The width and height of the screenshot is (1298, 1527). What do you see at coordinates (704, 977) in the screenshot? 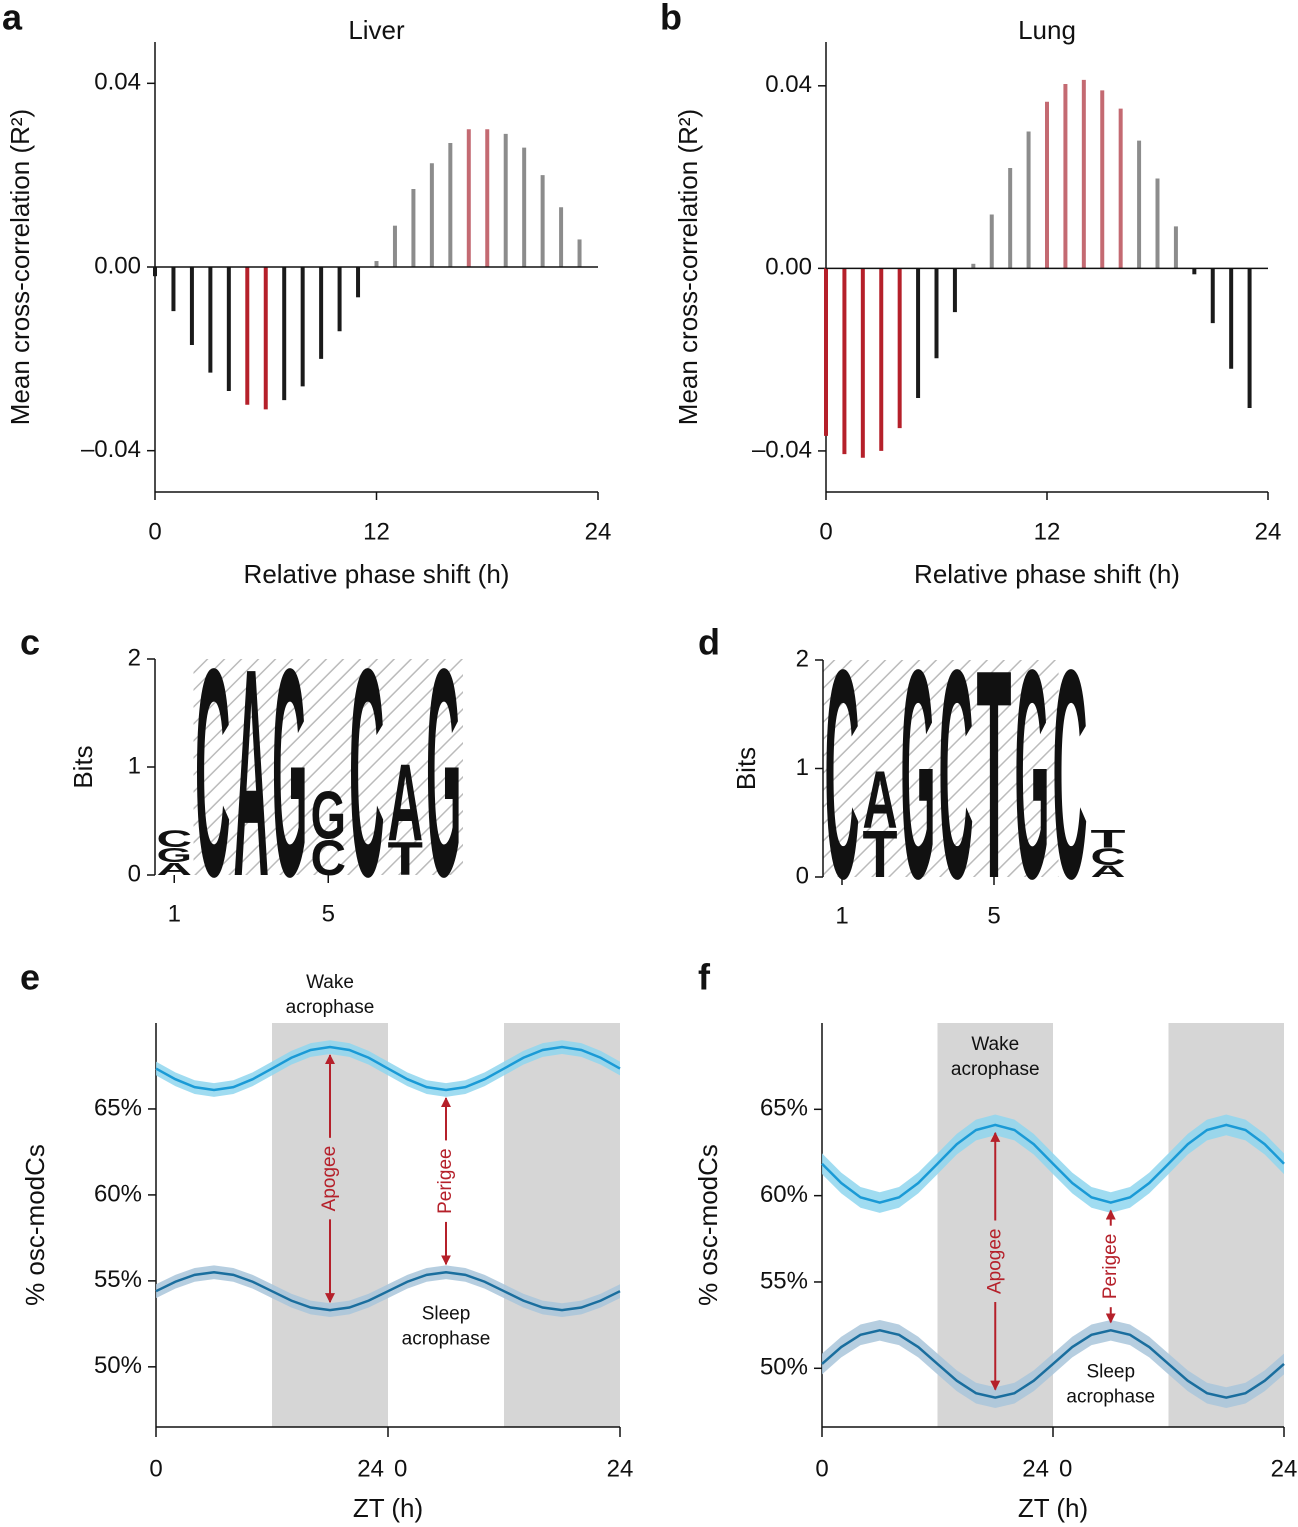
I see `panel-letter: f` at bounding box center [704, 977].